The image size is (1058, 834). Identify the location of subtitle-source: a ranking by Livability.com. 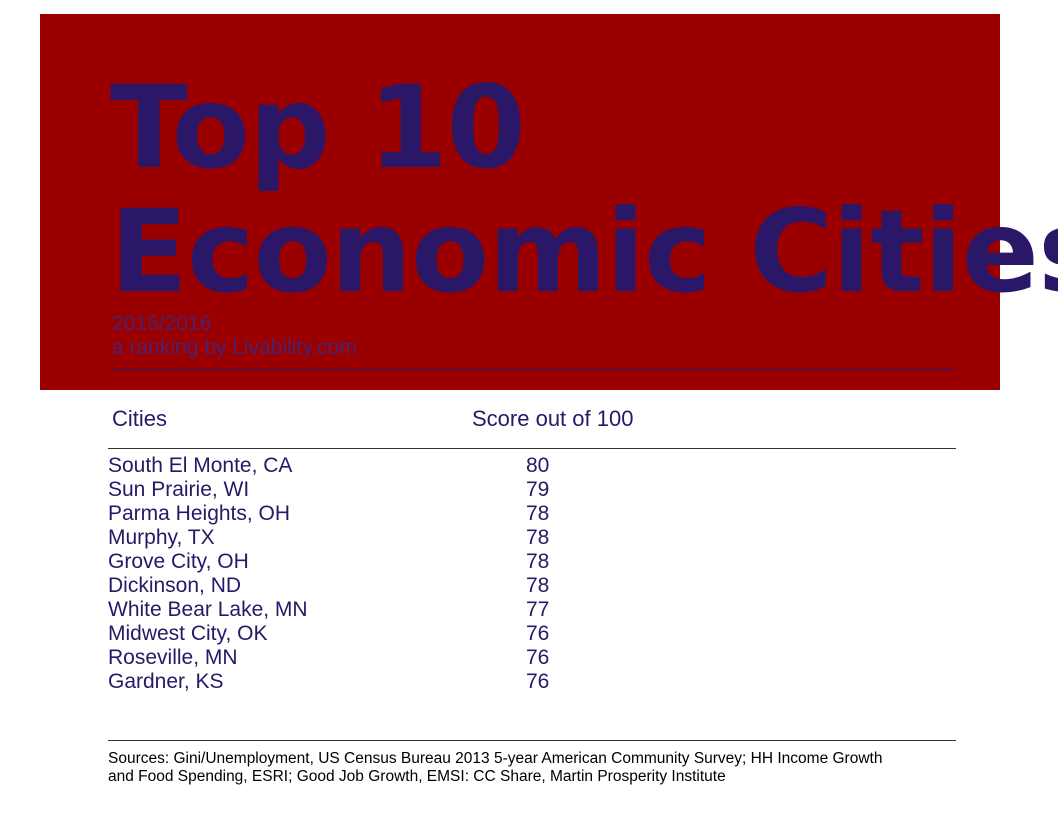
(234, 347).